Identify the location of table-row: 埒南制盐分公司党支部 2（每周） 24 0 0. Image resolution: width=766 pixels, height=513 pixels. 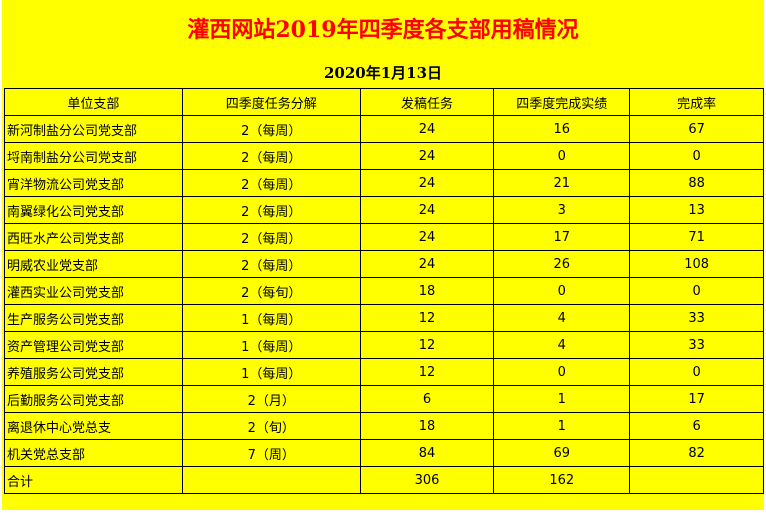
(384, 156).